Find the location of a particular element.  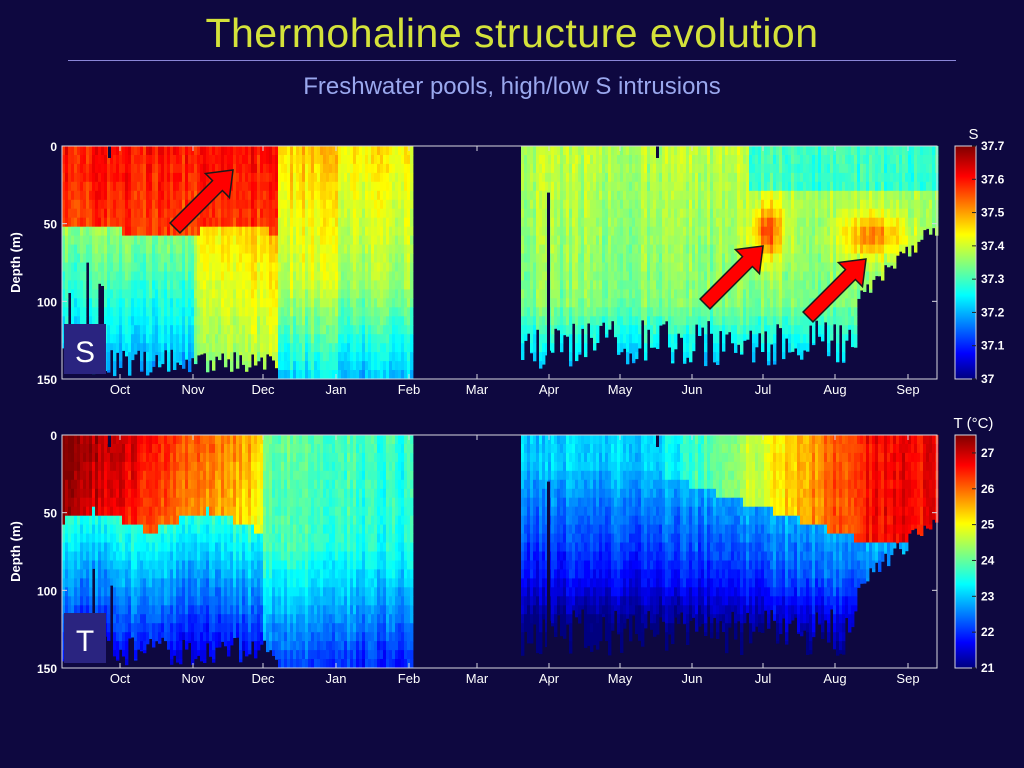

colorbar-tick-label: 37.7 is located at coordinates (993, 146).